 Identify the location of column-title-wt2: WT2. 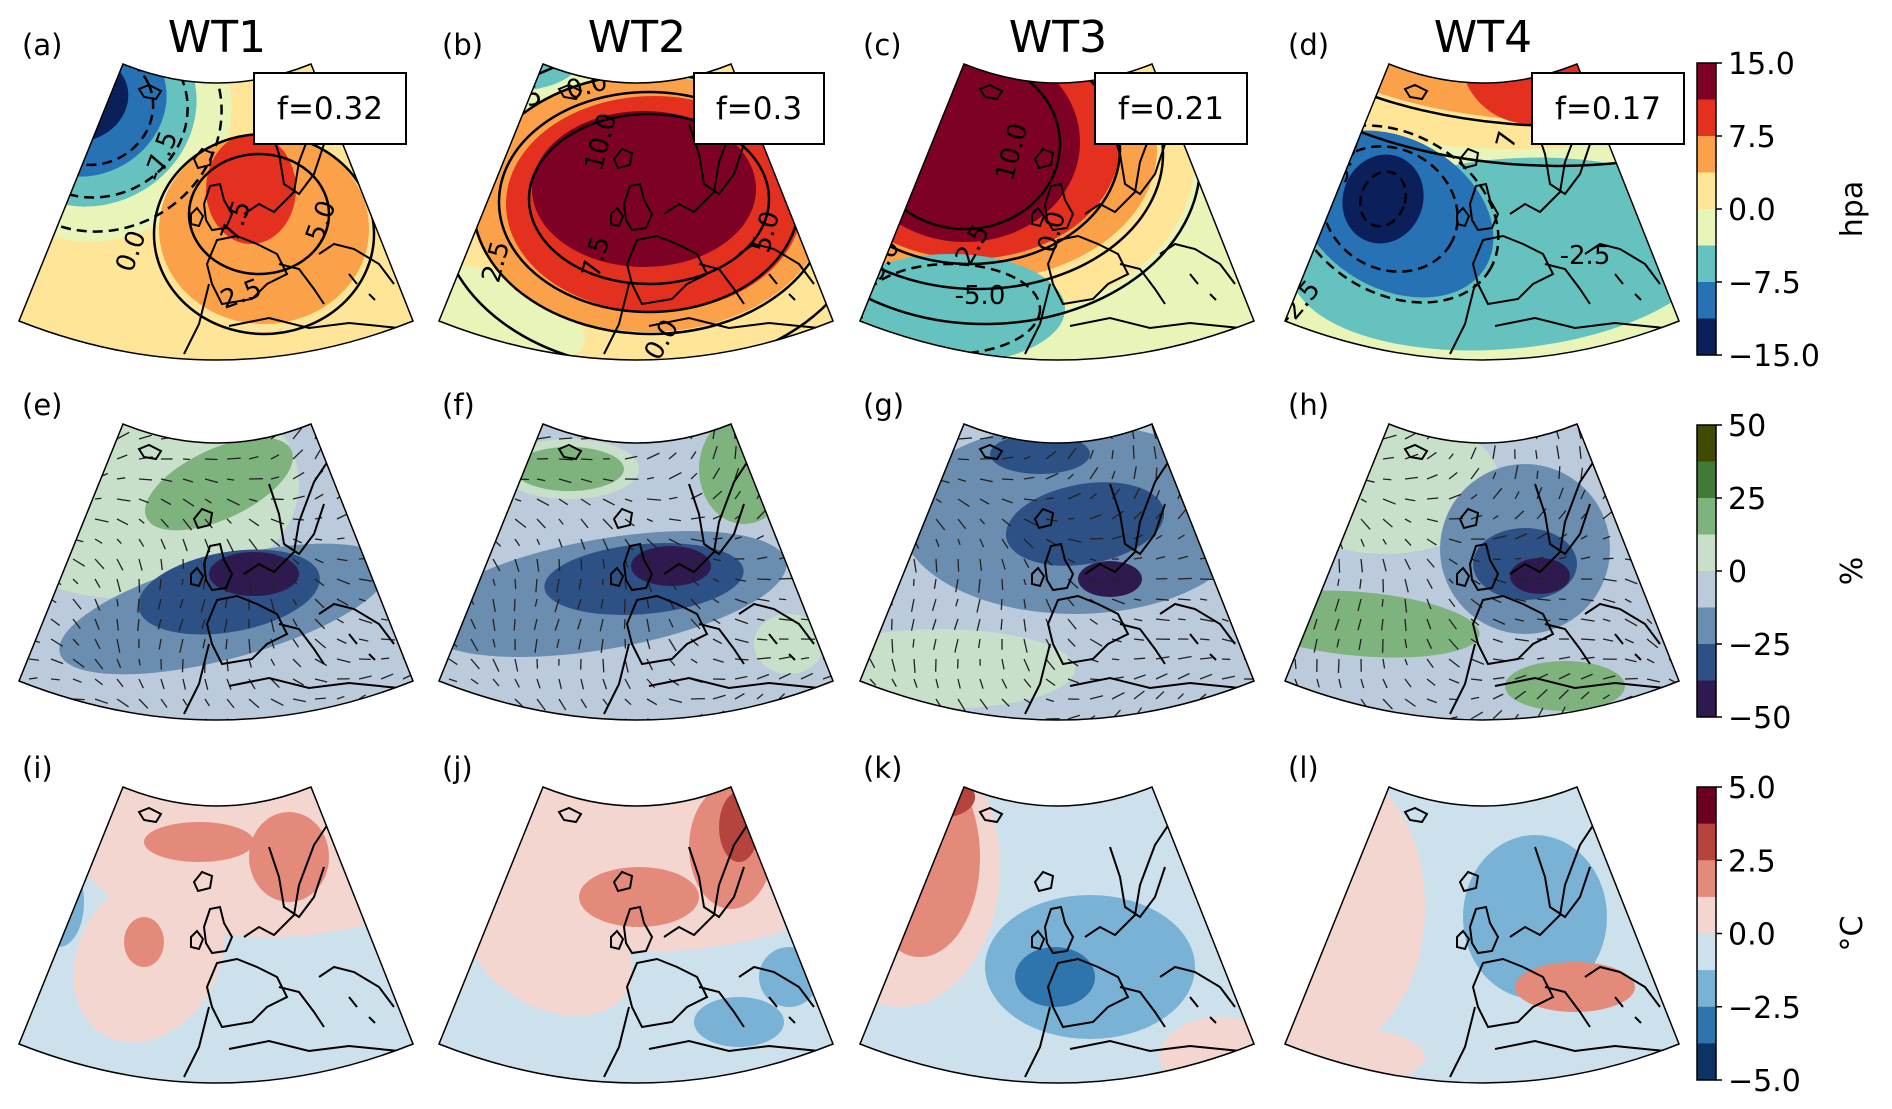
(637, 37).